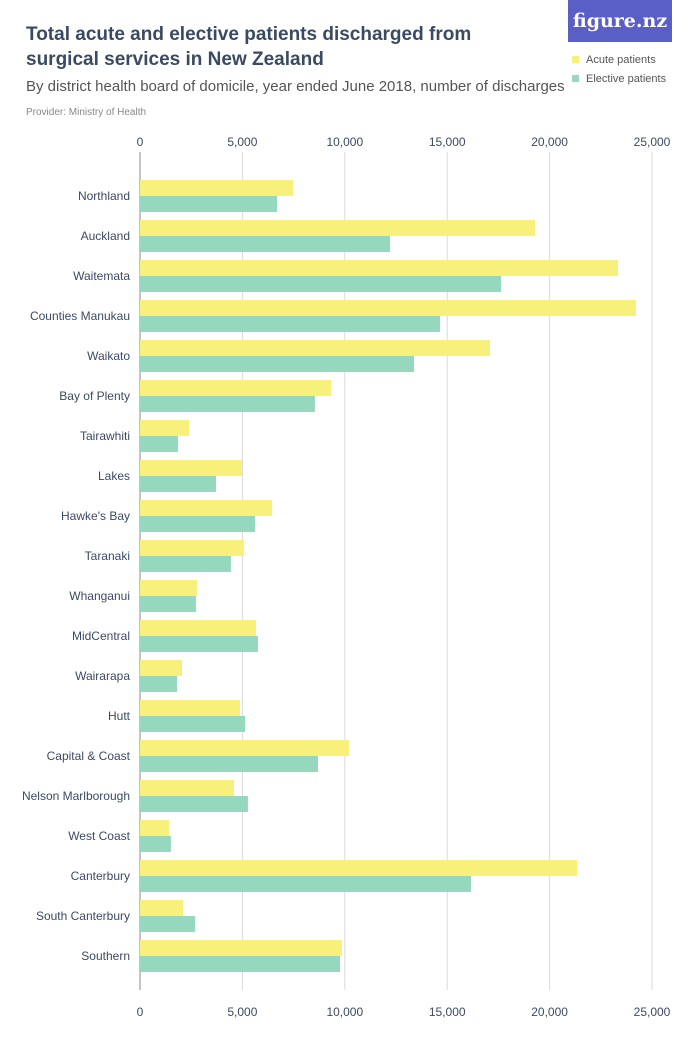 Image resolution: width=700 pixels, height=1050 pixels. I want to click on category-label: Tairawhiti, so click(105, 436).